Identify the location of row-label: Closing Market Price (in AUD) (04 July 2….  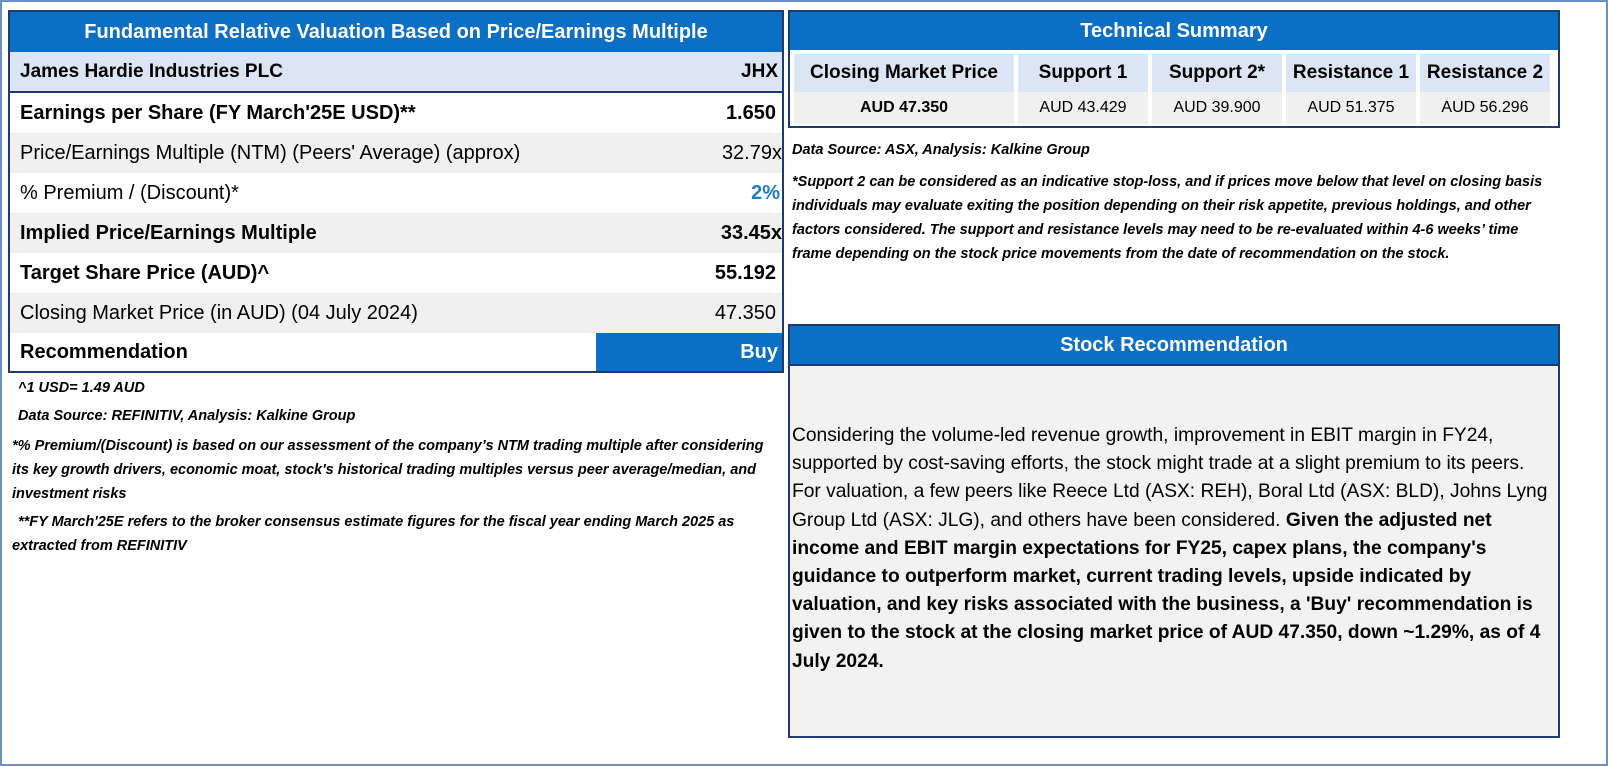
(219, 313).